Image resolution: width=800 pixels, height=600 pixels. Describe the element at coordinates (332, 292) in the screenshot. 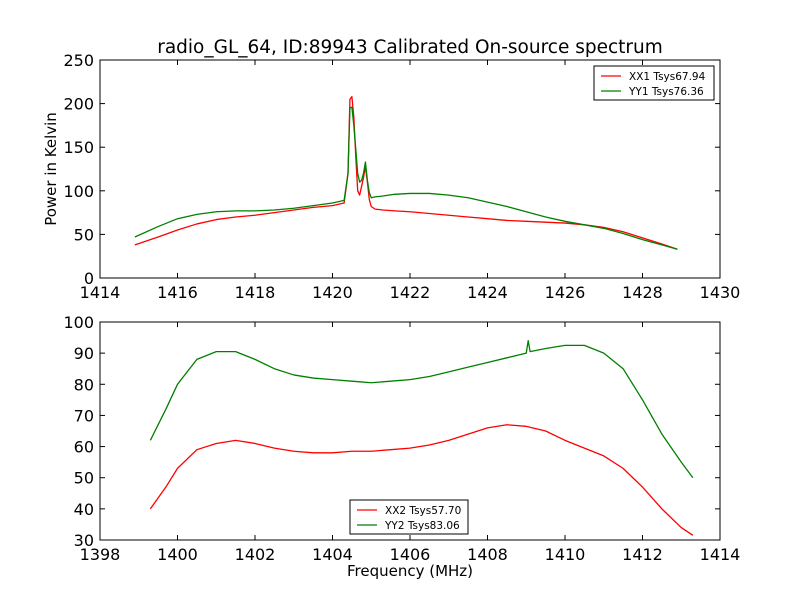

I see `x-tick-label: 1420` at that location.